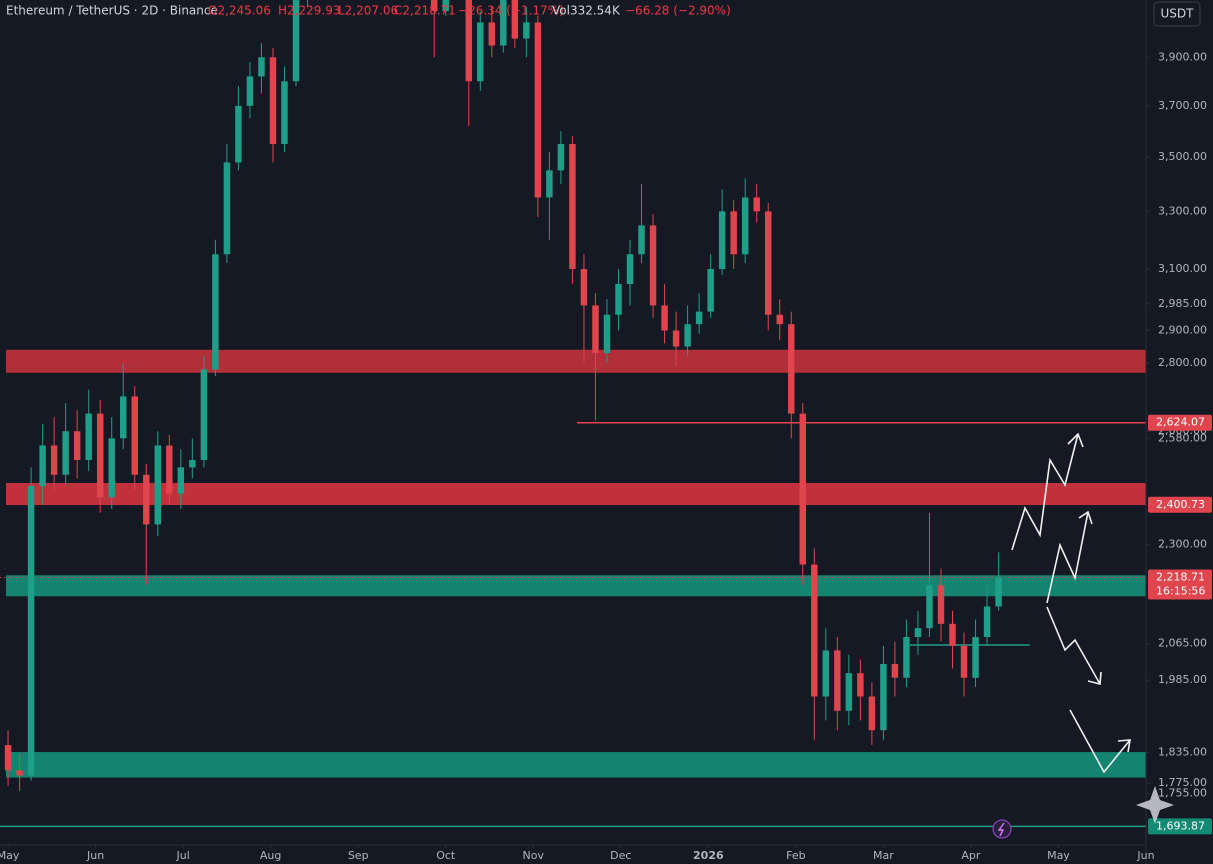 This screenshot has width=1213, height=864. I want to click on y-tick-label: 3,700.00, so click(1182, 105).